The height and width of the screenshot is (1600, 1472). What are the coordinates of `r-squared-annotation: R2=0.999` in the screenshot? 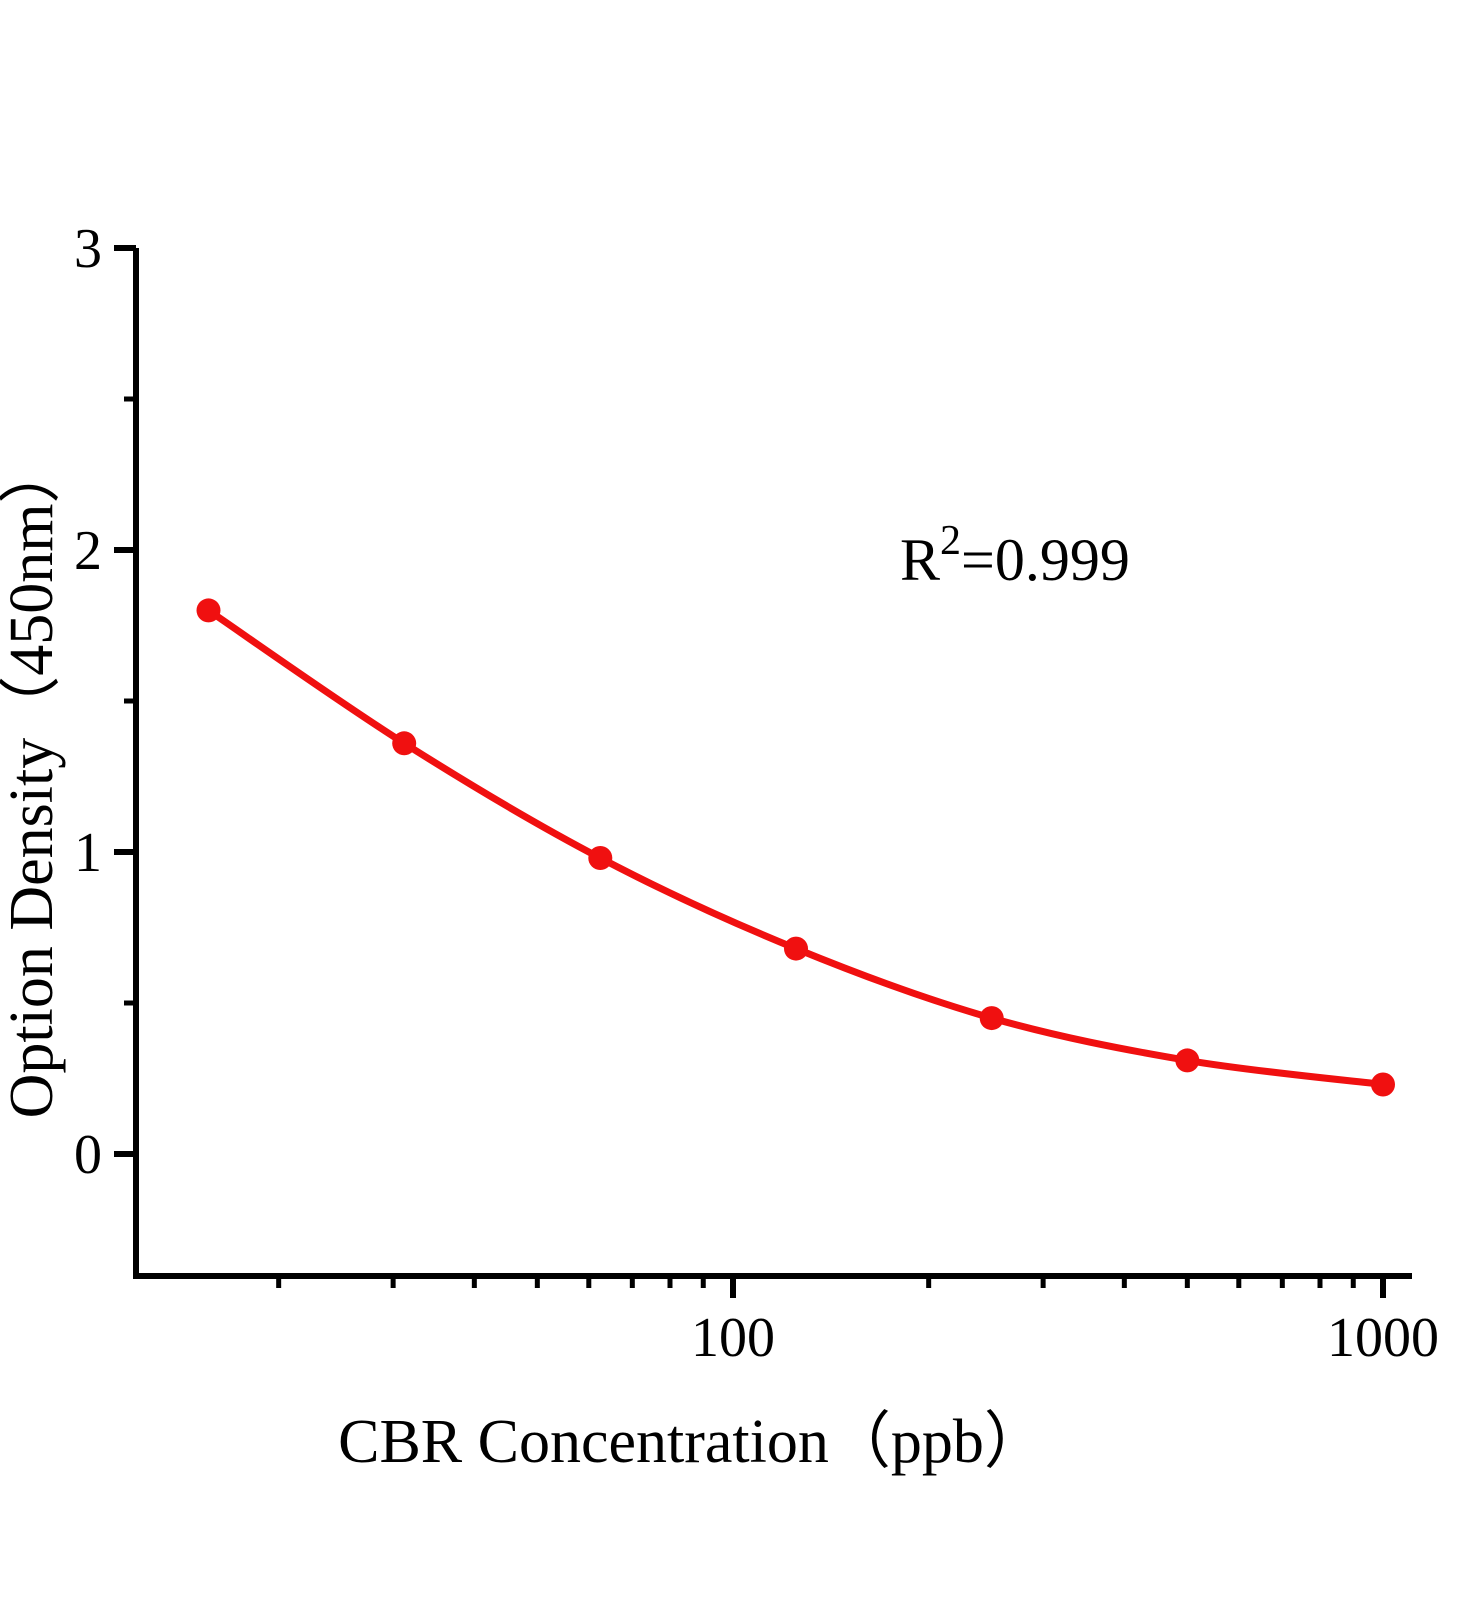 It's located at (1015, 555).